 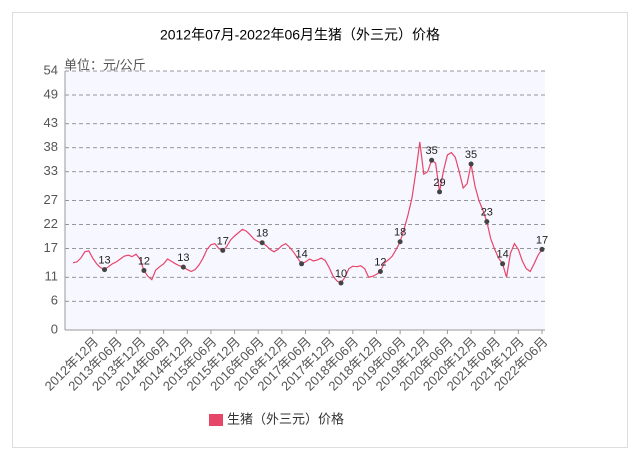 I want to click on y-tick-label: 54, so click(x=51, y=69).